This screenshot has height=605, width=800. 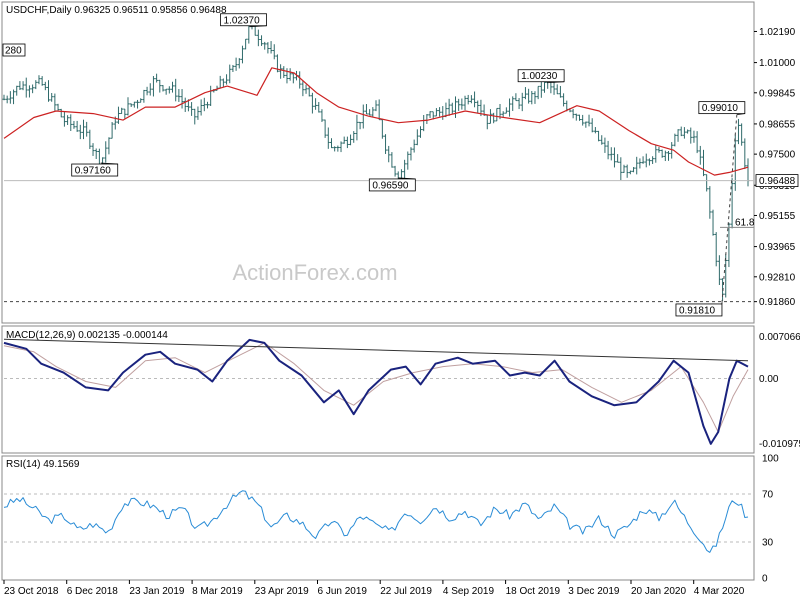 What do you see at coordinates (217, 591) in the screenshot?
I see `x-tick-label: 8 Mar 2019` at bounding box center [217, 591].